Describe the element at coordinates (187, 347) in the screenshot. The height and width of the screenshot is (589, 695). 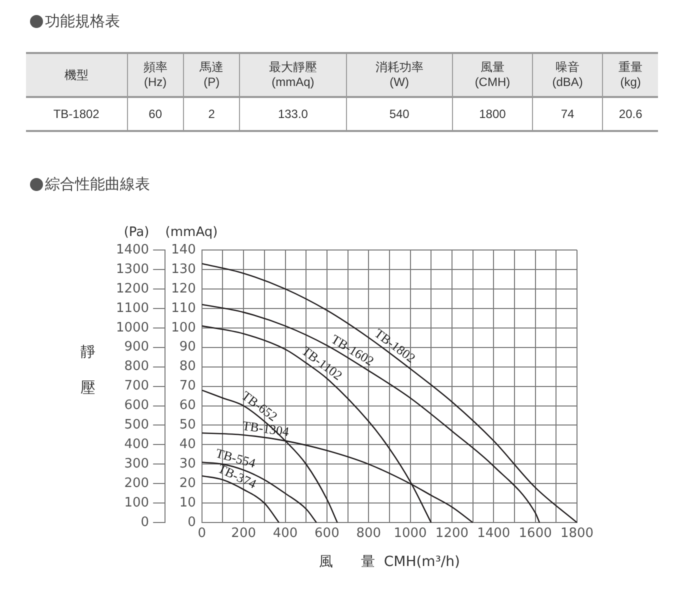
I see `y-tick-label: 90` at that location.